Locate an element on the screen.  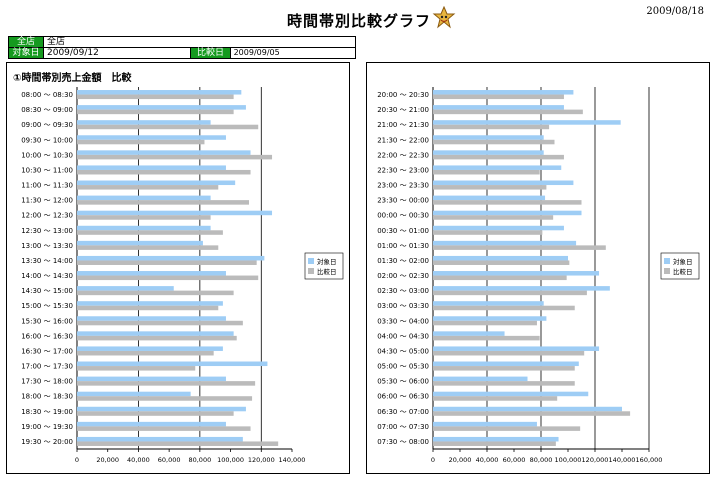
category-label: 19:30 ～ 20:00 is located at coordinates (47, 442).